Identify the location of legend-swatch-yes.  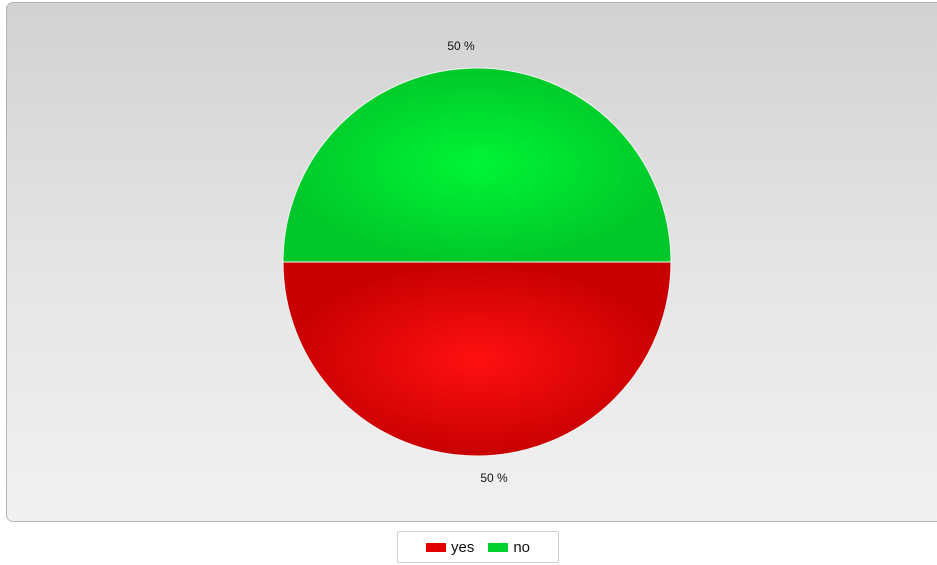
(435, 547).